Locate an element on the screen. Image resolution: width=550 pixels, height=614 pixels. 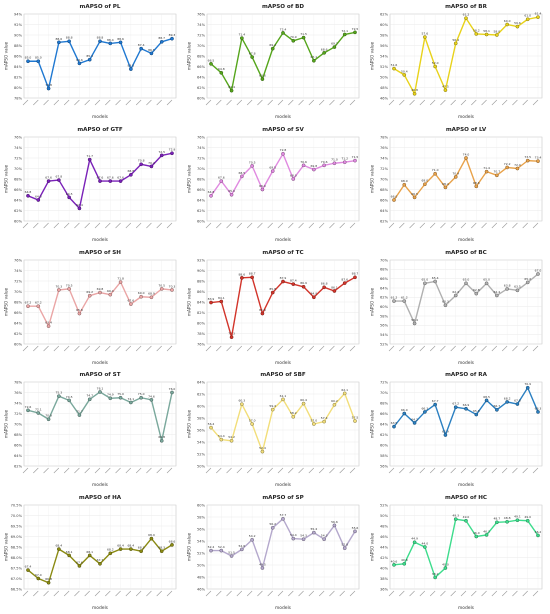
y-tick-label: 64% is located at coordinates (18, 456).